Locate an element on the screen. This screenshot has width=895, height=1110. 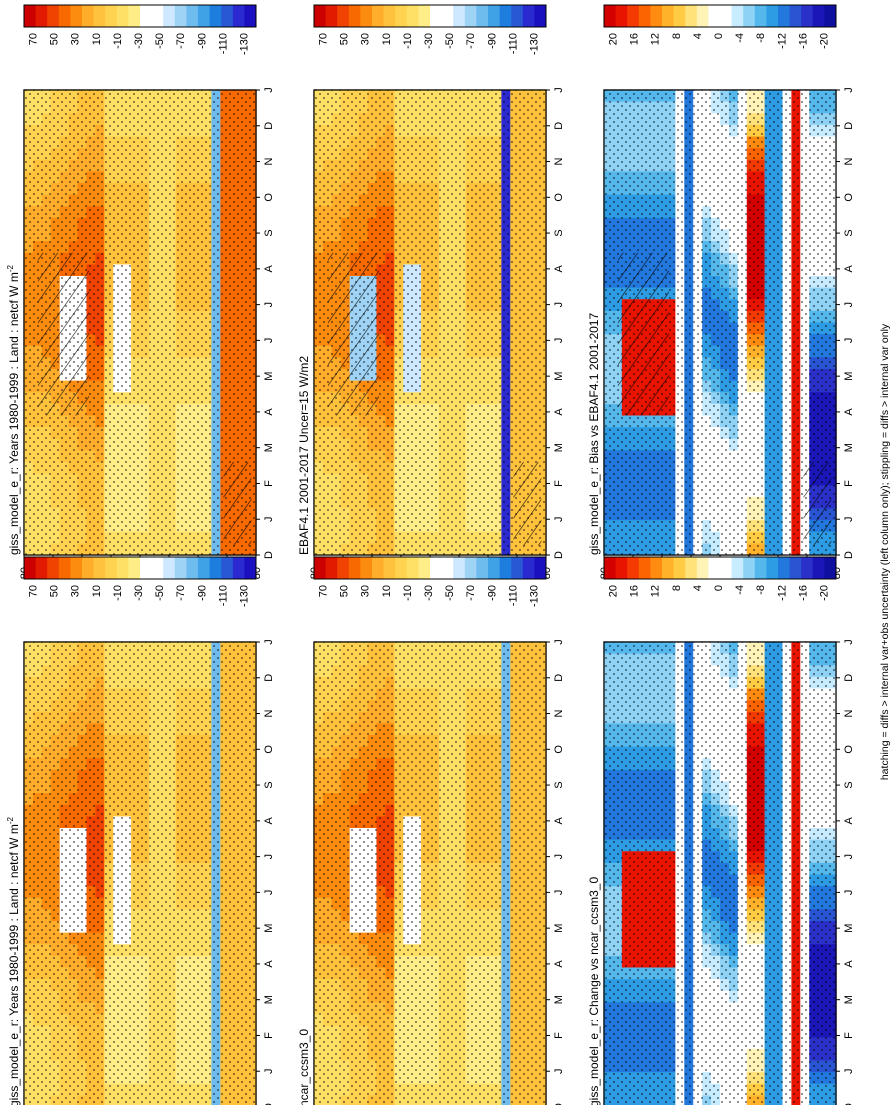
colorbar-label: -70 is located at coordinates (471, 41).